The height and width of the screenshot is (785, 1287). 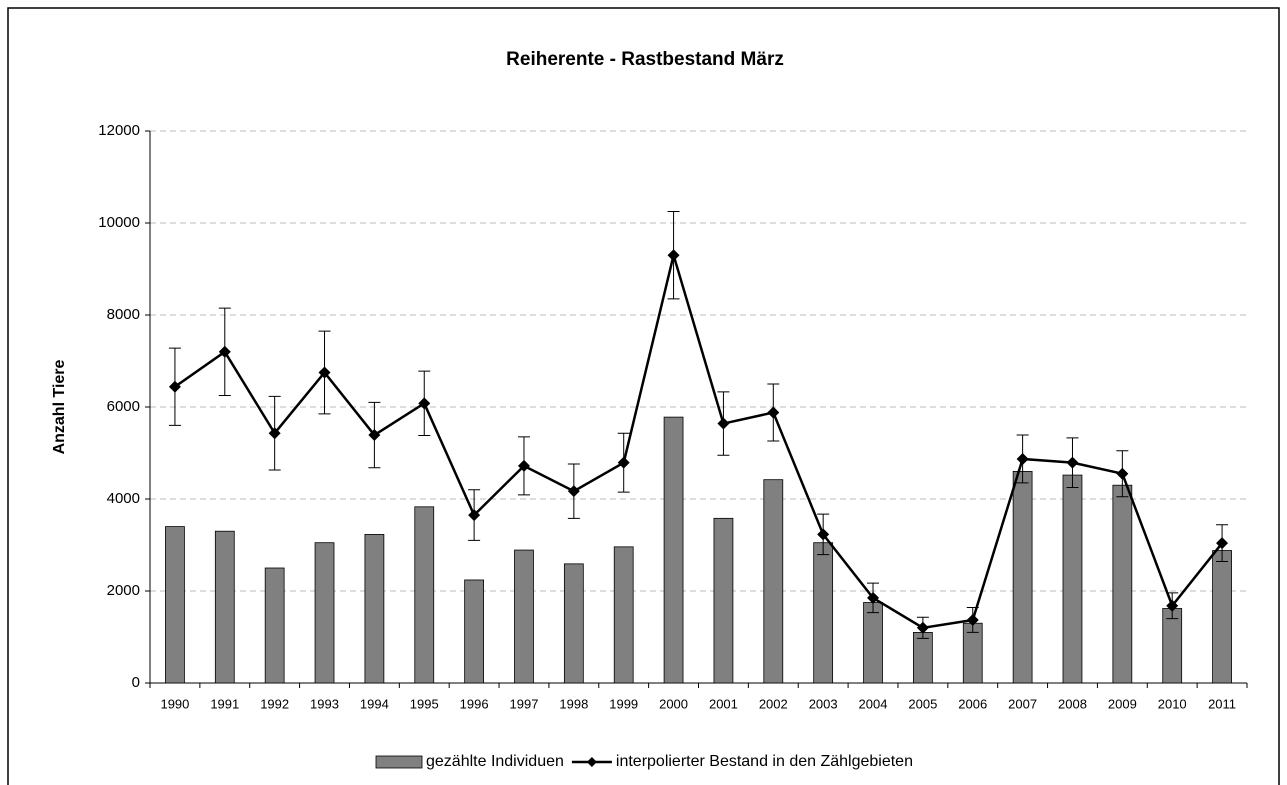 I want to click on x-tick-label: 2010, so click(x=1172, y=703).